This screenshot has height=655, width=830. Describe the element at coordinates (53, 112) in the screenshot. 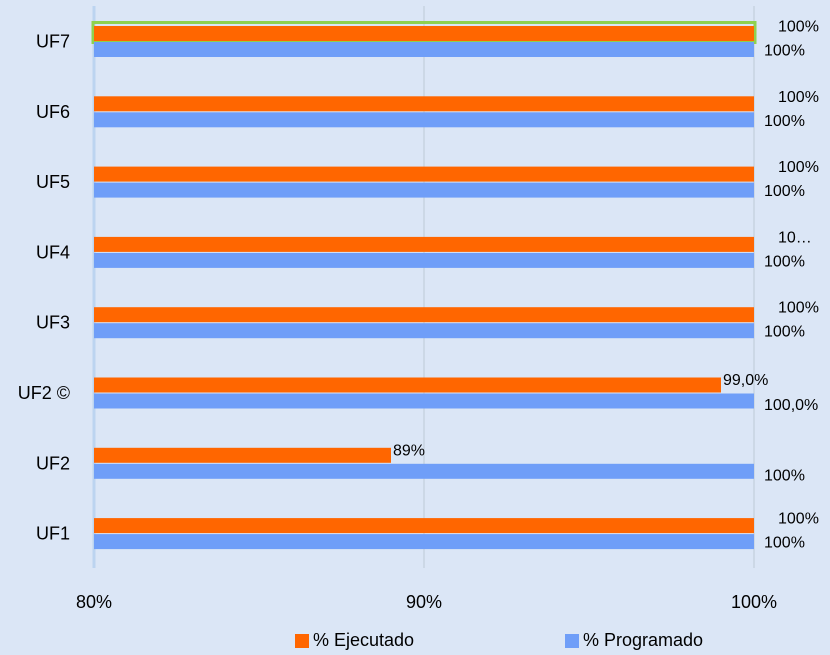

I see `category-label: UF6` at that location.